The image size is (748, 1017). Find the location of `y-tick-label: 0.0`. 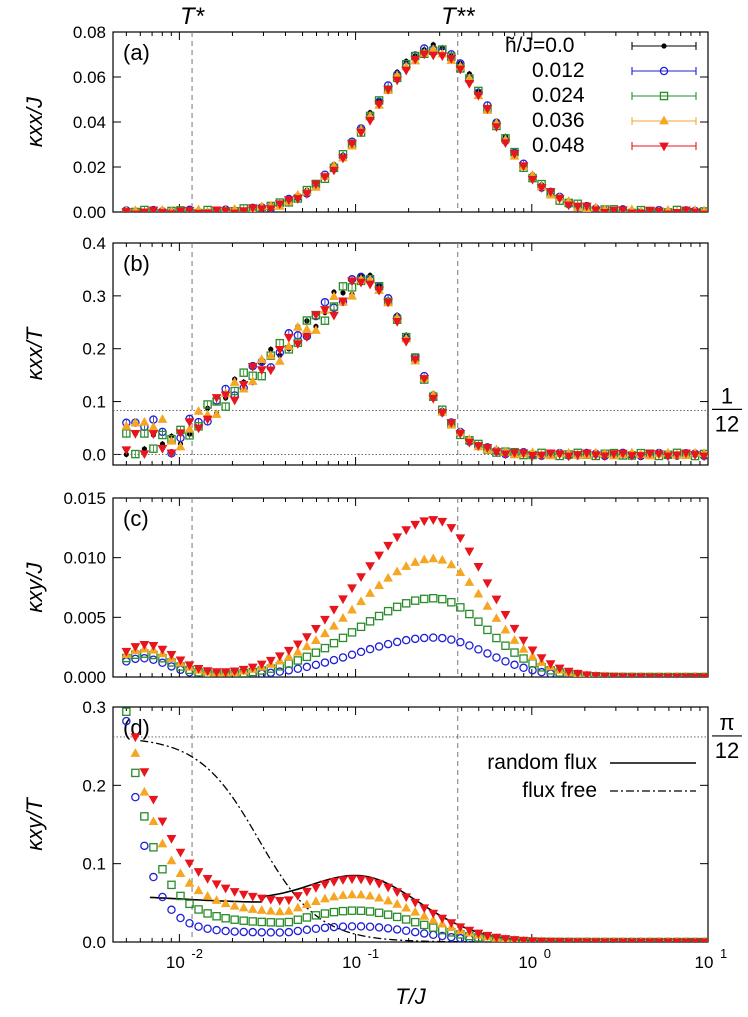

y-tick-label: 0.0 is located at coordinates (94, 942).